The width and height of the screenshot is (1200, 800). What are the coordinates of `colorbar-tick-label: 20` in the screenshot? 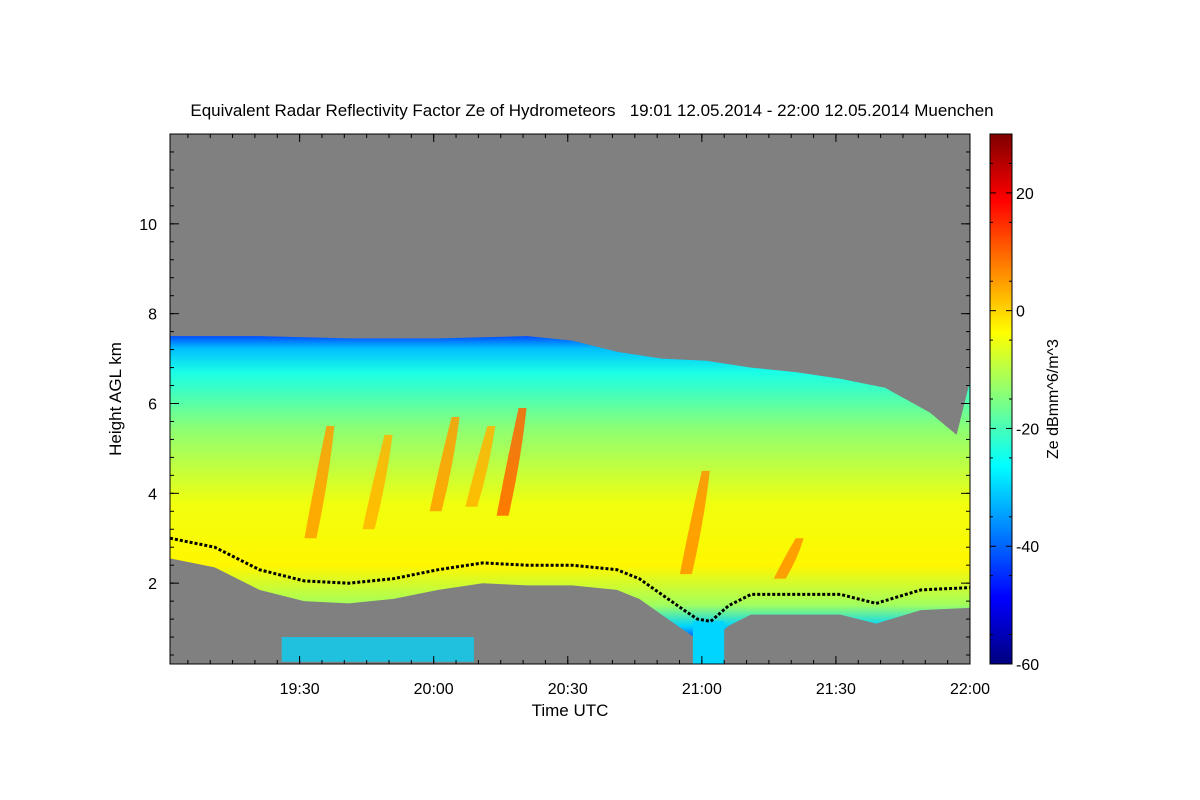 It's located at (1025, 194).